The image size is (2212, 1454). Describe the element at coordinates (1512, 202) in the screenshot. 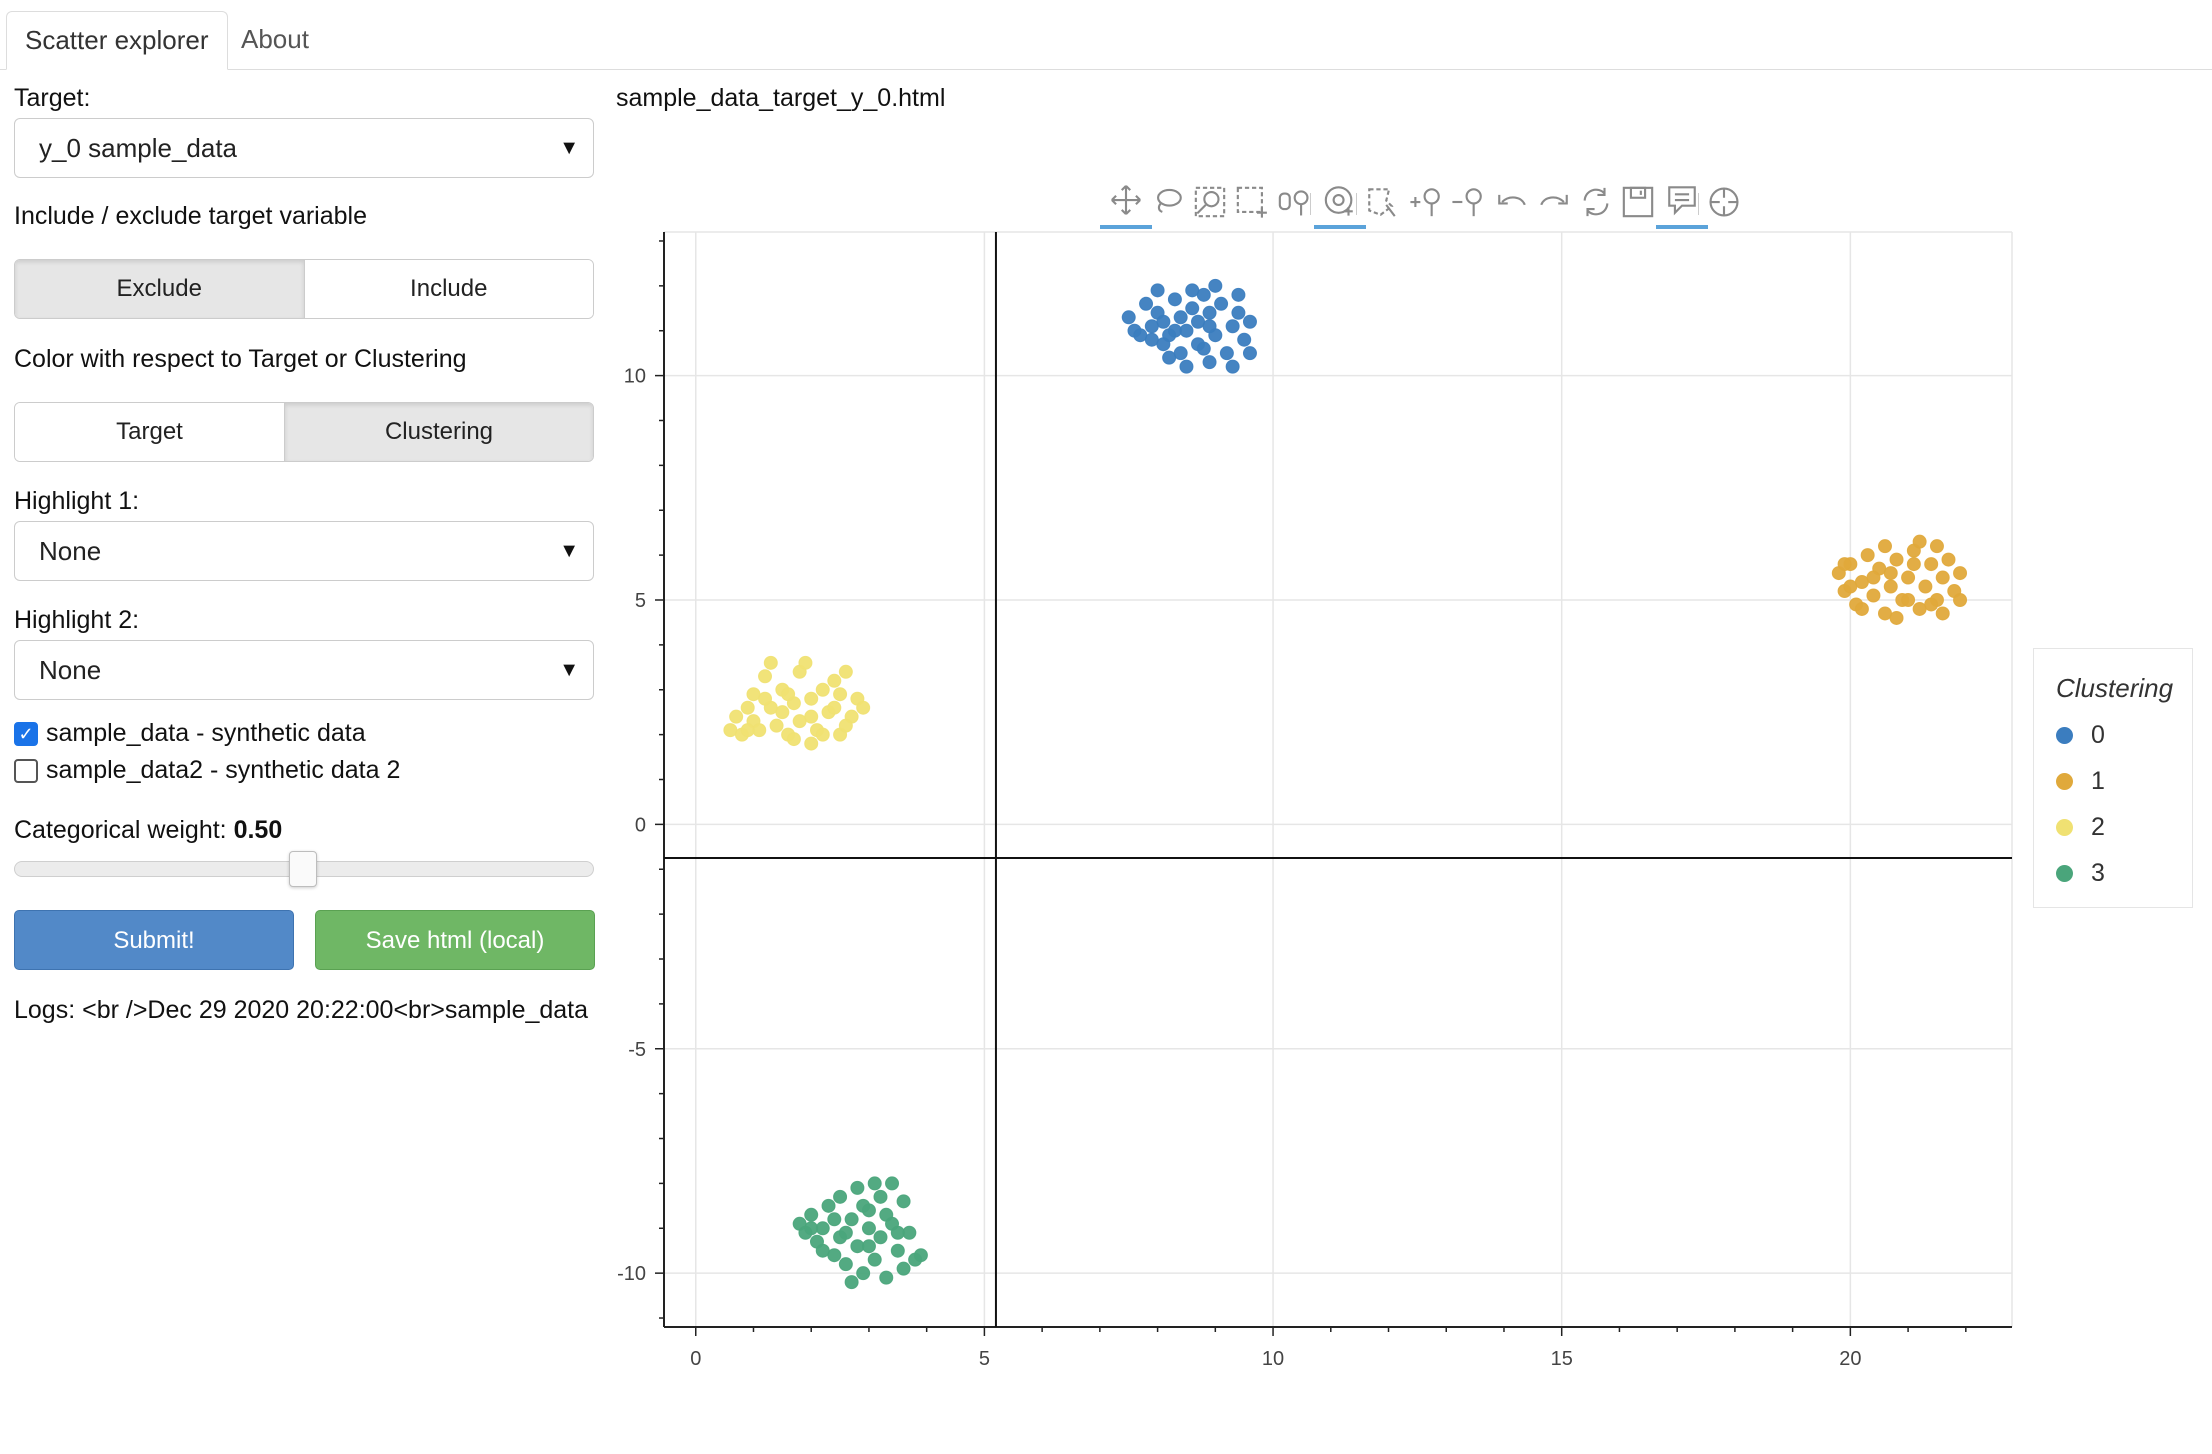

I see `undo-tool` at that location.